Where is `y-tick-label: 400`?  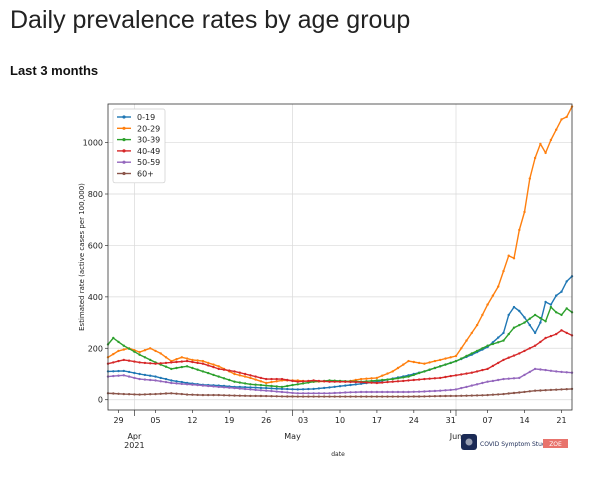 y-tick-label: 400 is located at coordinates (95, 297).